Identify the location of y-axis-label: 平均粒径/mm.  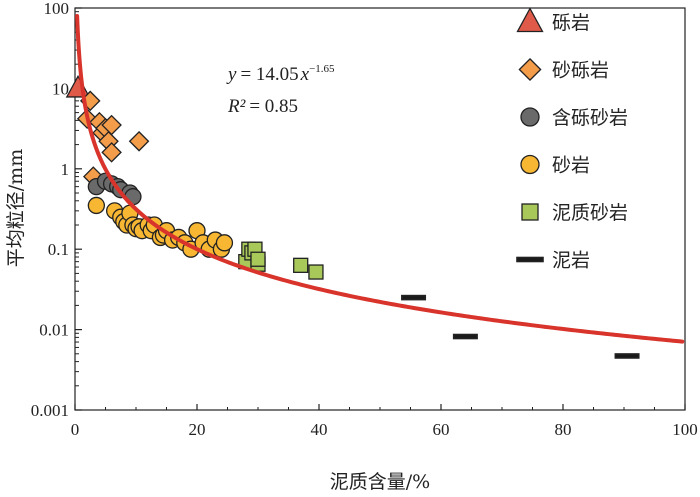
(16, 208).